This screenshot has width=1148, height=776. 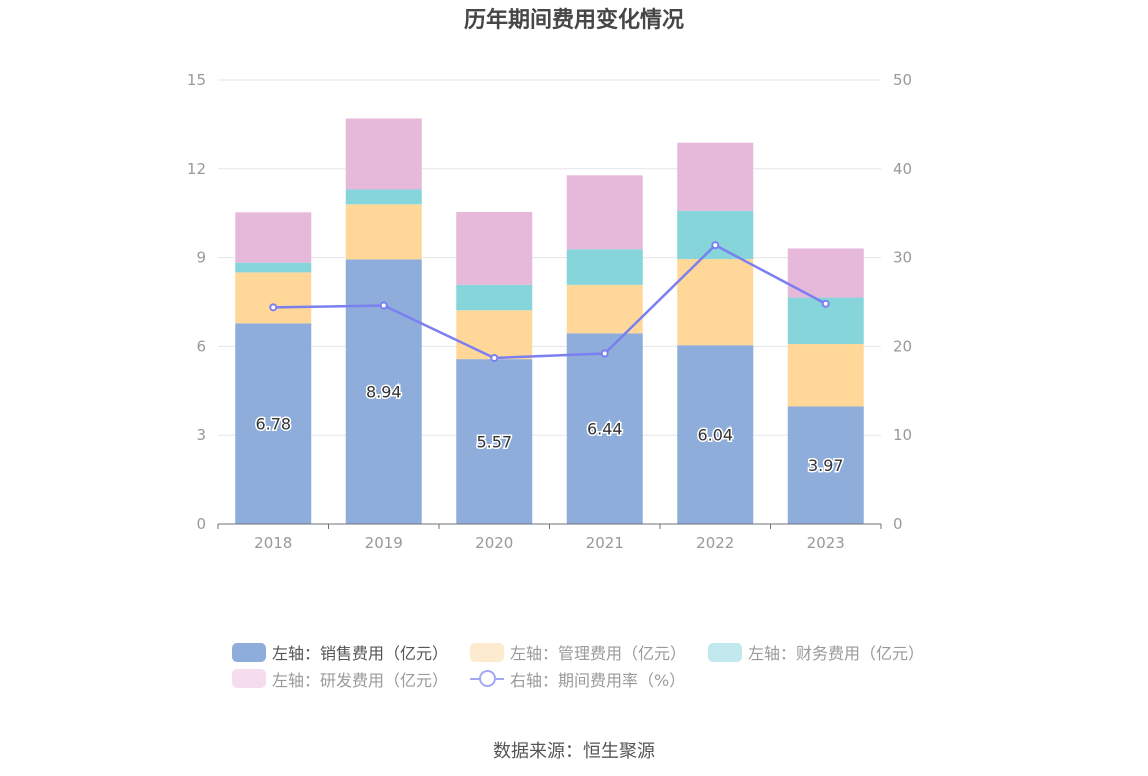 I want to click on left-axis-tick-label: 12, so click(x=196, y=169).